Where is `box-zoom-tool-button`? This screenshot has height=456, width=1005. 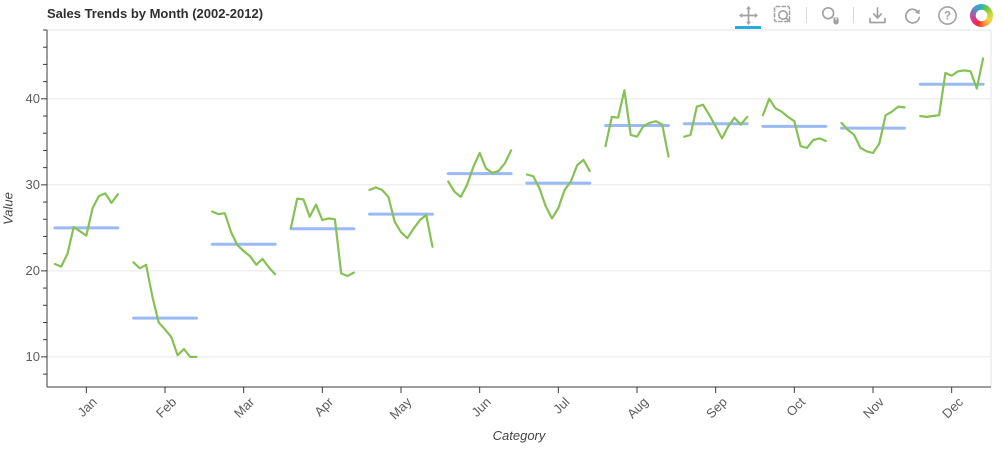 box-zoom-tool-button is located at coordinates (783, 15).